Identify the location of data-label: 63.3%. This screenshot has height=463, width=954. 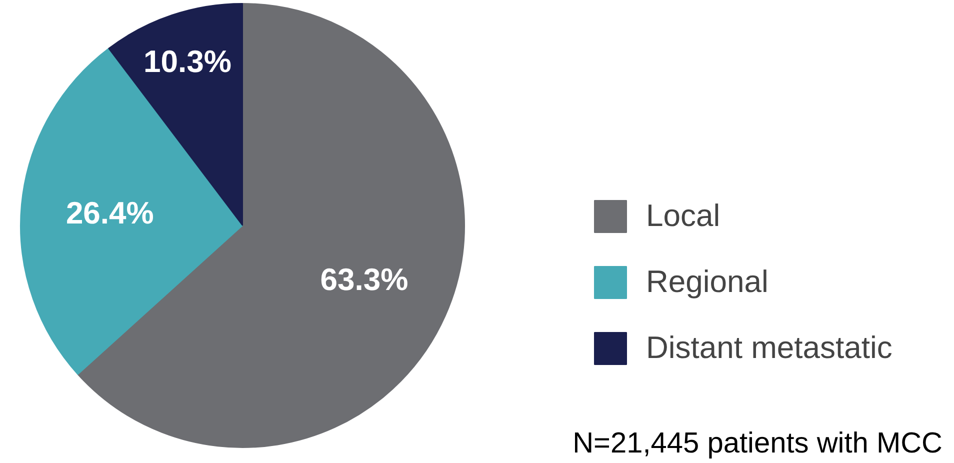
(364, 280).